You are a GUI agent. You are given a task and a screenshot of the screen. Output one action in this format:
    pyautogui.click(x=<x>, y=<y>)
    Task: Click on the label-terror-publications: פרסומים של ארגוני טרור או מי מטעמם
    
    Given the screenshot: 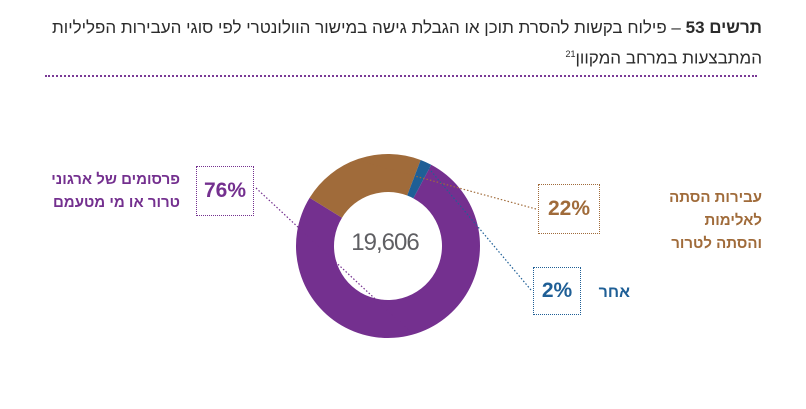 What is the action you would take?
    pyautogui.click(x=110, y=191)
    